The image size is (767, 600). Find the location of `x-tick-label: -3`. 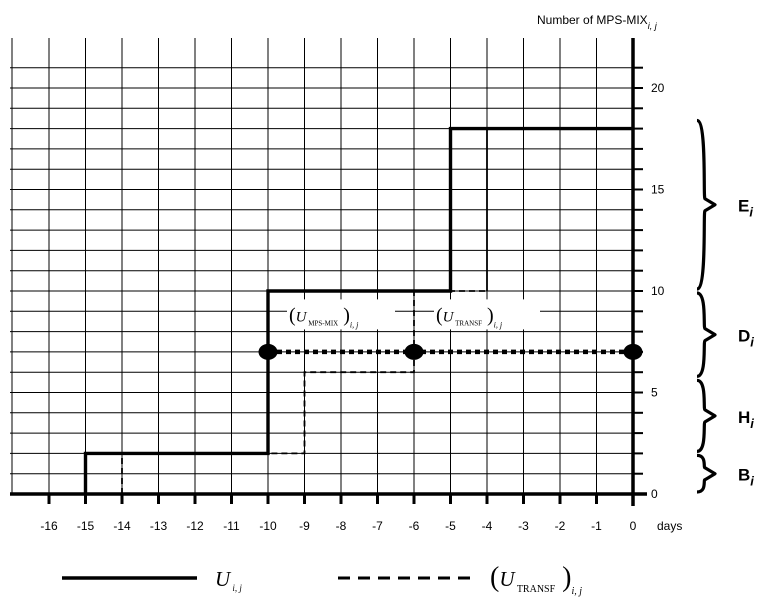

x-tick-label: -3 is located at coordinates (523, 526).